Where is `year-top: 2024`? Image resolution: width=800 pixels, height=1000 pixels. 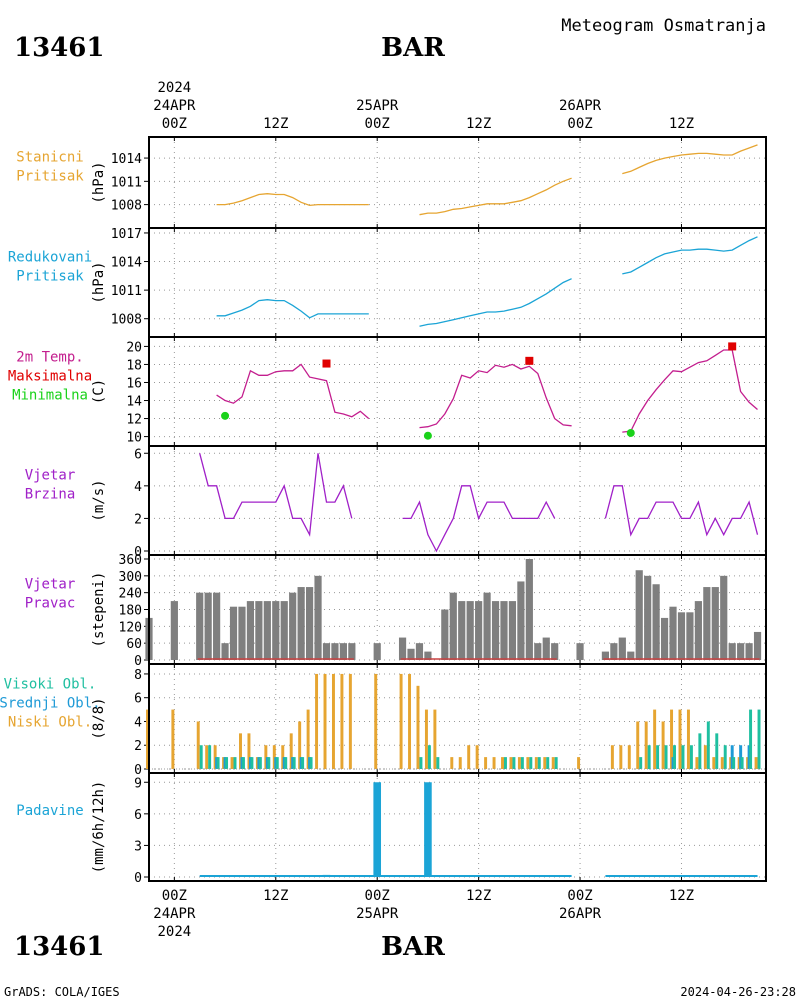 year-top: 2024 is located at coordinates (174, 88).